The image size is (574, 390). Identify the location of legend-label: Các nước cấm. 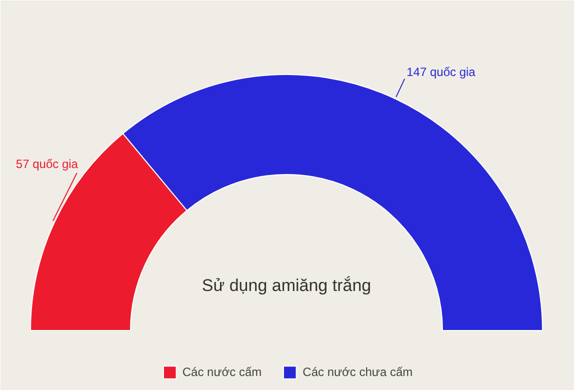
(222, 372).